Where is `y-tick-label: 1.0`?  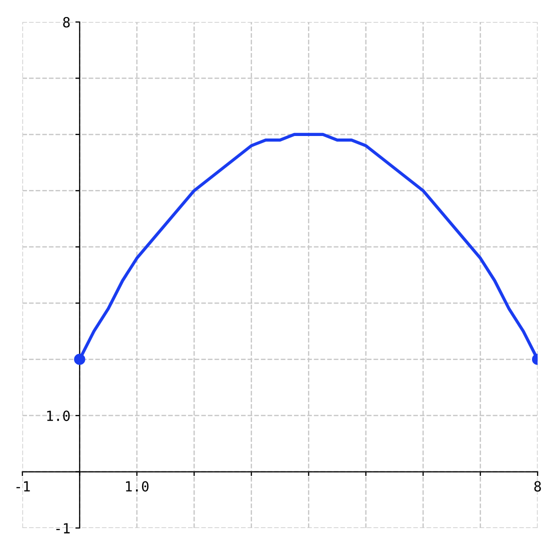 y-tick-label: 1.0 is located at coordinates (58, 416).